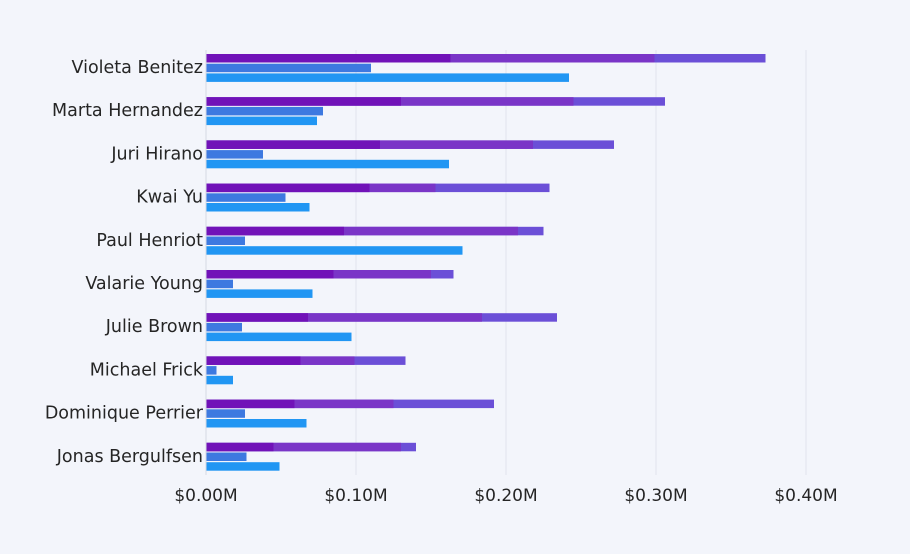 The height and width of the screenshot is (554, 910). What do you see at coordinates (655, 496) in the screenshot?
I see `x-tick-label: $0.30M` at bounding box center [655, 496].